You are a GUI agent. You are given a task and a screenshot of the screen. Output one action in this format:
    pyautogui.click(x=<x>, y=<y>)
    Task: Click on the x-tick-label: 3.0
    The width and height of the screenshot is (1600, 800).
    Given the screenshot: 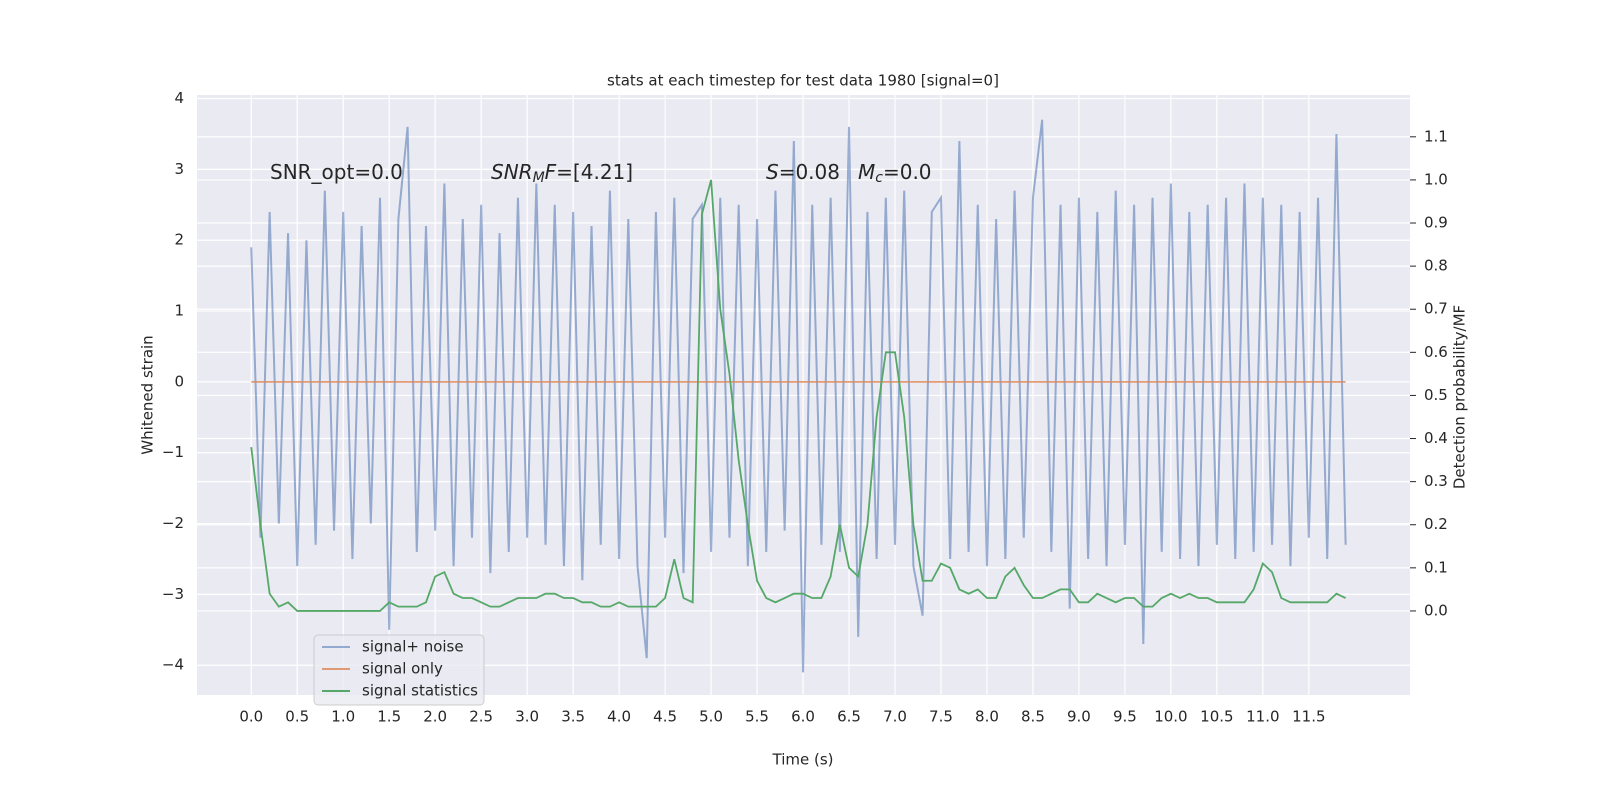 What is the action you would take?
    pyautogui.click(x=527, y=717)
    